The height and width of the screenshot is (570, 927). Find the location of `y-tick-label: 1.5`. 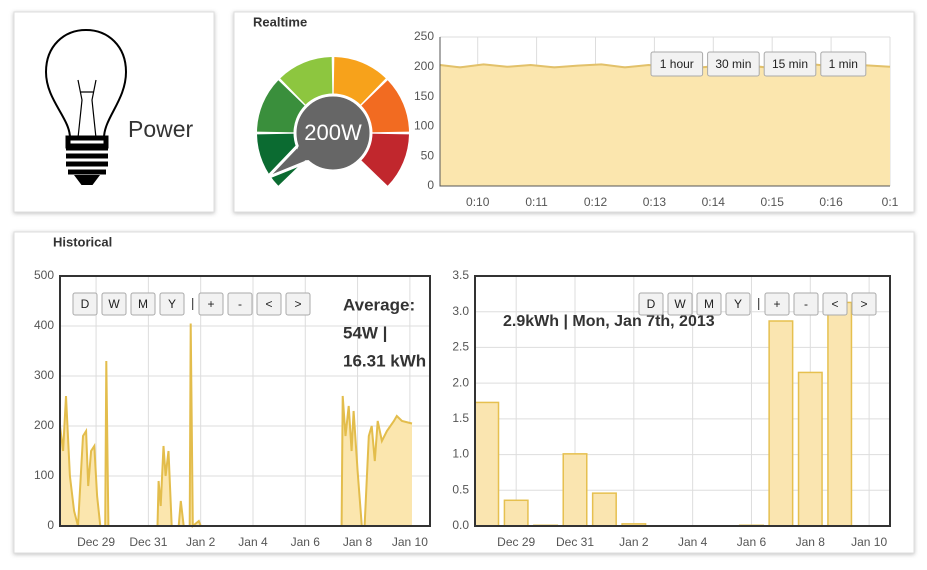

y-tick-label: 1.5 is located at coordinates (460, 418).